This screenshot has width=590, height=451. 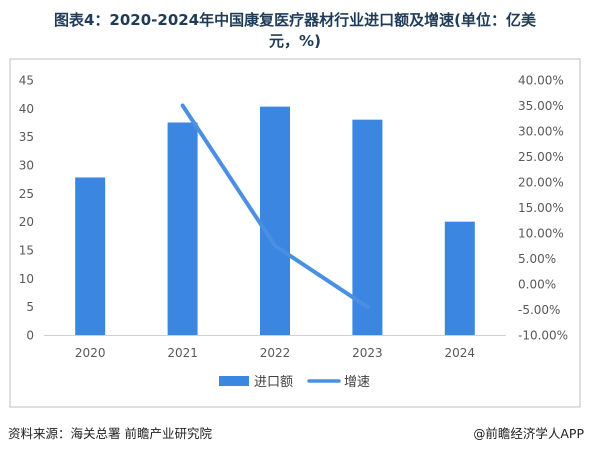 What do you see at coordinates (26, 251) in the screenshot?
I see `y-left-tick-label: 15` at bounding box center [26, 251].